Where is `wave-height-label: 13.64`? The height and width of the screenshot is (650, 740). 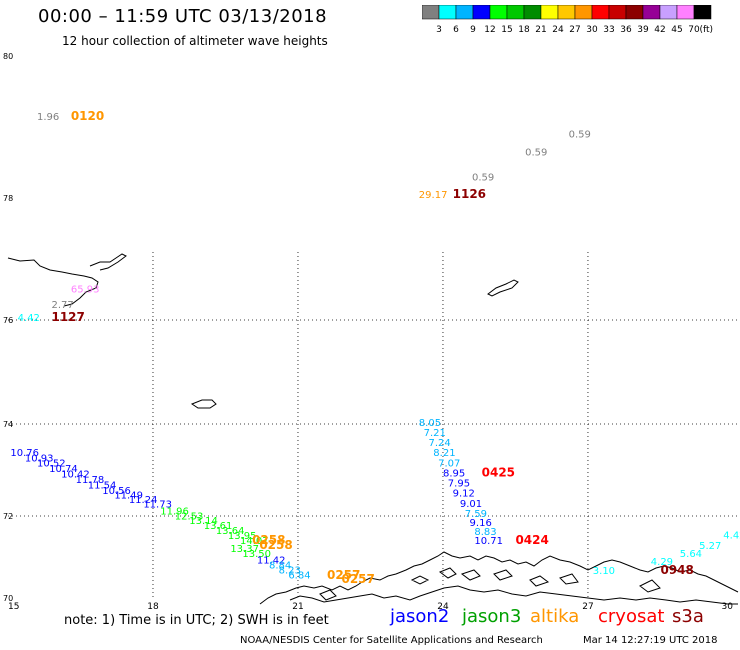 wave-height-label: 13.64 is located at coordinates (230, 531).